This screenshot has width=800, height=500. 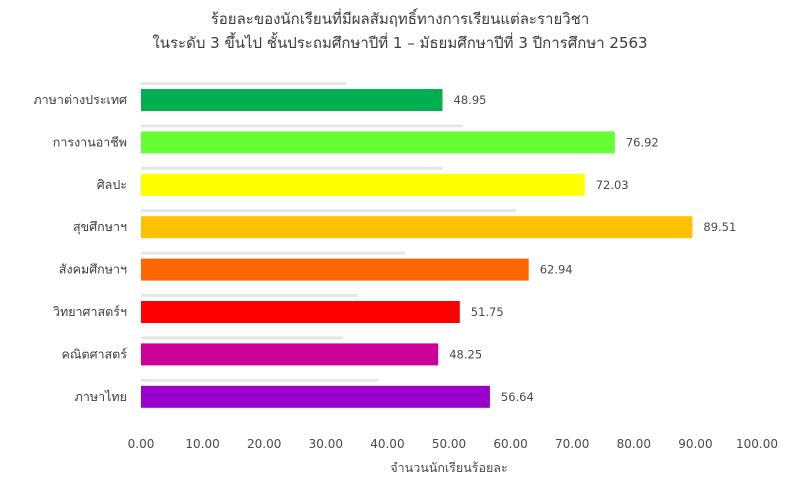 I want to click on x-tick-label: 30.00, so click(x=326, y=444).